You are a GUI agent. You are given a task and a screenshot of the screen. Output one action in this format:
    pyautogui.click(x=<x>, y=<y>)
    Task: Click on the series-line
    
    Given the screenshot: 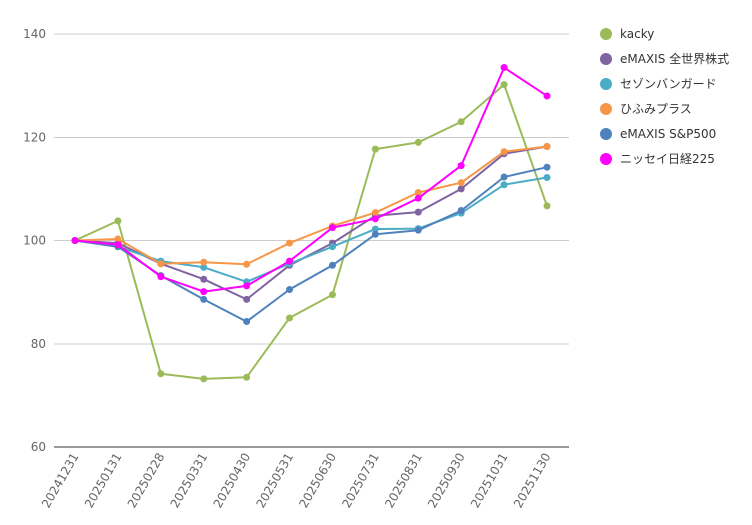 What is the action you would take?
    pyautogui.click(x=311, y=205)
    